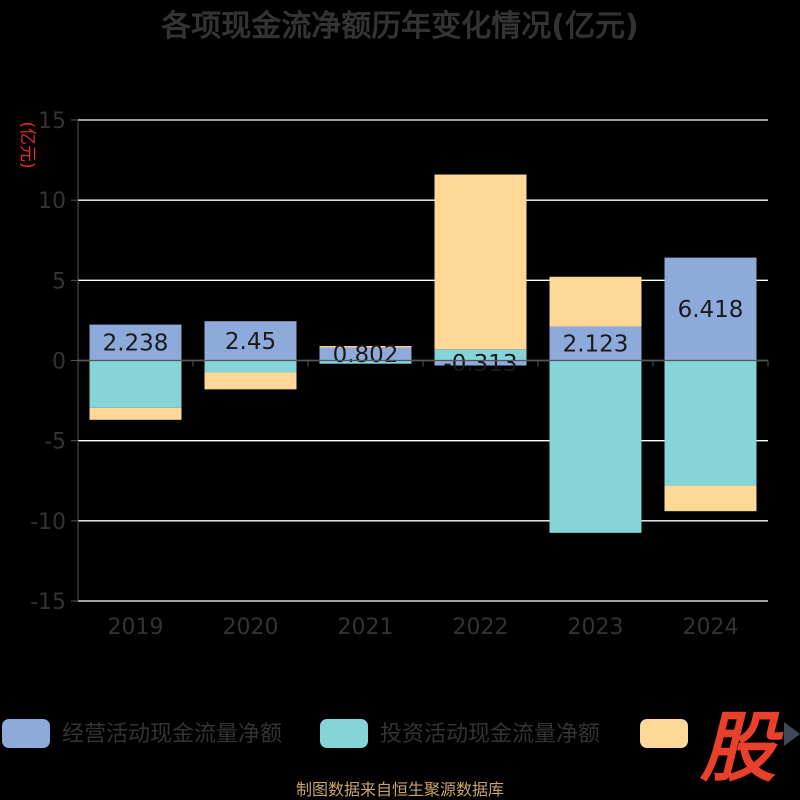  What do you see at coordinates (710, 423) in the screenshot?
I see `bar-2-2024` at bounding box center [710, 423].